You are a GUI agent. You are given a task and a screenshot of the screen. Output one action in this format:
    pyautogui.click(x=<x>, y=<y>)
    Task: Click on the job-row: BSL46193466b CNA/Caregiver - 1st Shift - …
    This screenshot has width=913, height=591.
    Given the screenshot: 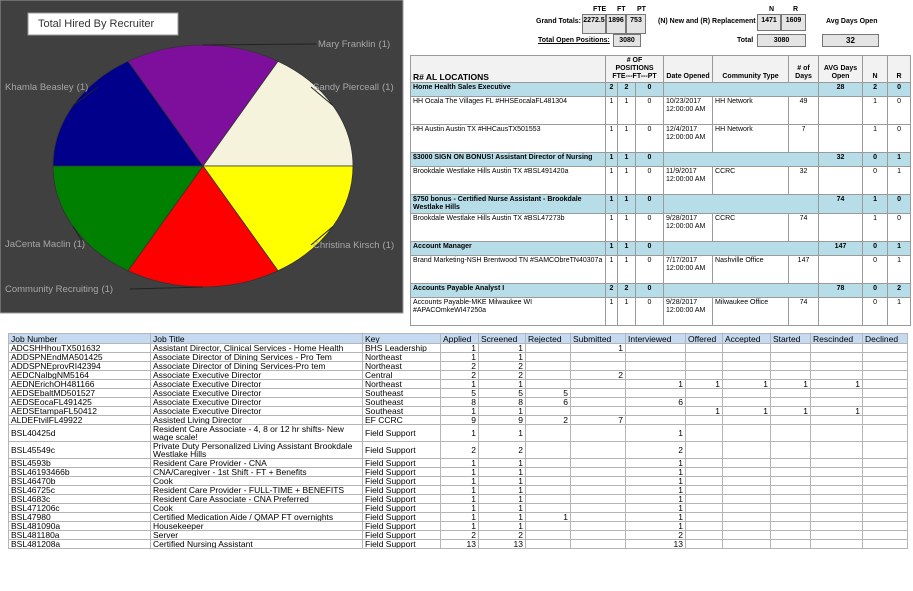 What is the action you would take?
    pyautogui.click(x=458, y=472)
    